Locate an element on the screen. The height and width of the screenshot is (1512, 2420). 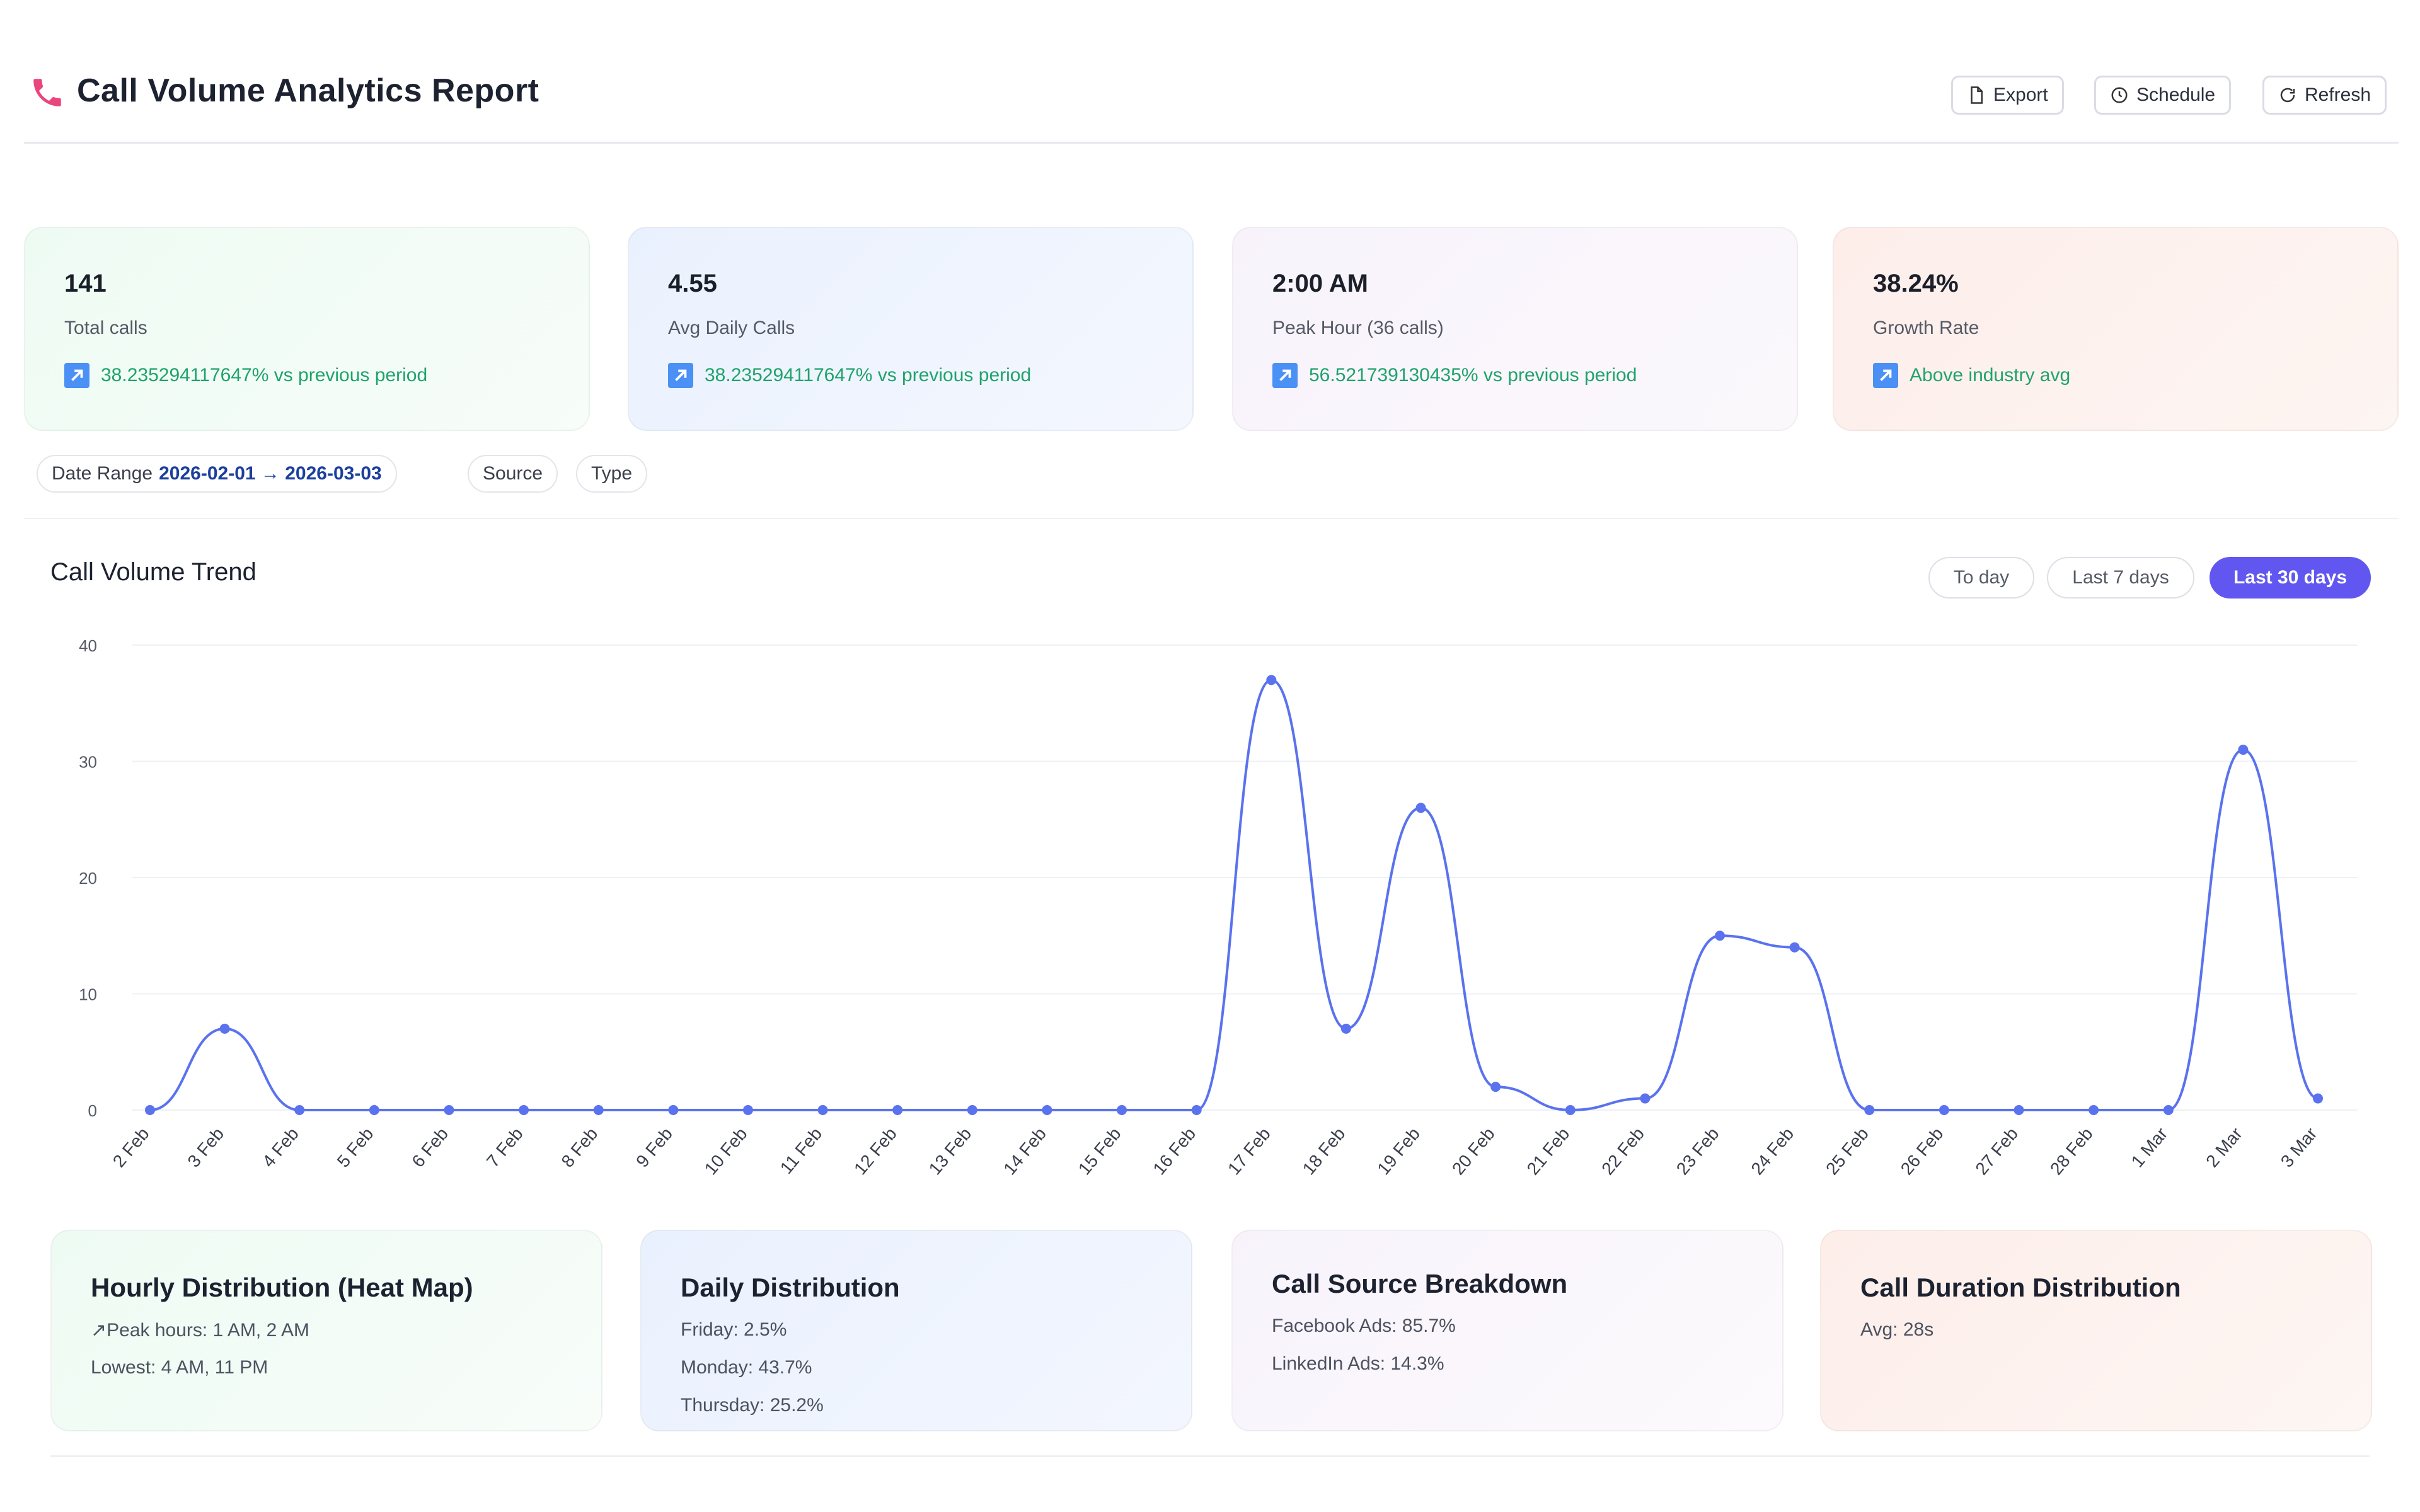
x-tick-label: 11 Feb is located at coordinates (801, 1150).